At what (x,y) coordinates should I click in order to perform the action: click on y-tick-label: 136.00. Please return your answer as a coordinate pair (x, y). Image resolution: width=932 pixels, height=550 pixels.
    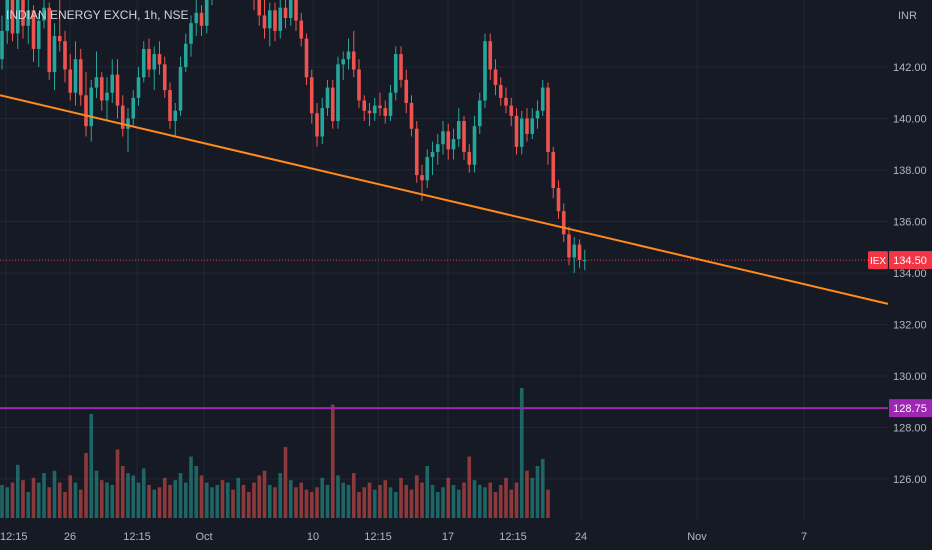
    Looking at the image, I should click on (910, 222).